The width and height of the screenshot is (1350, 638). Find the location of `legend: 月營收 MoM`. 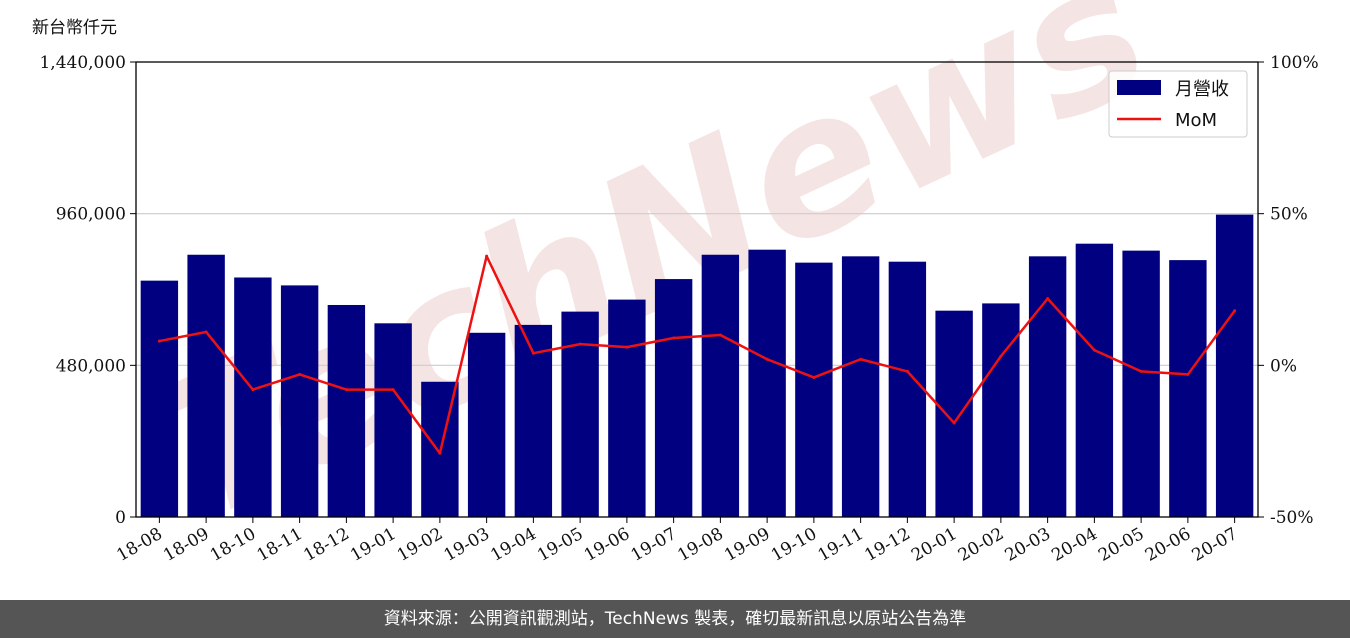

legend: 月營收 MoM is located at coordinates (1178, 104).